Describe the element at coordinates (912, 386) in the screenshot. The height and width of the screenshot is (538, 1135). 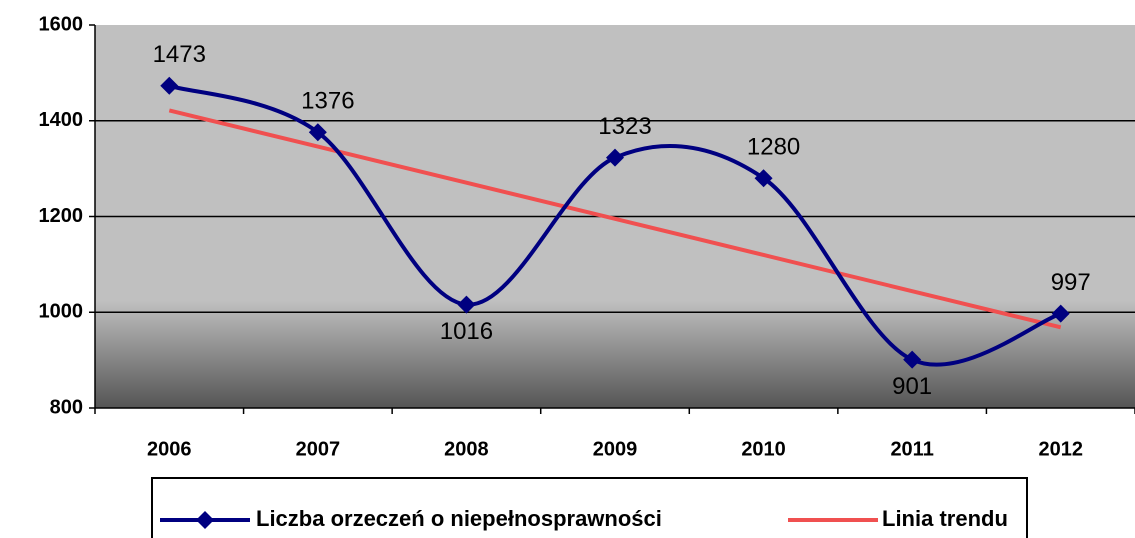
I see `data-label: 901` at that location.